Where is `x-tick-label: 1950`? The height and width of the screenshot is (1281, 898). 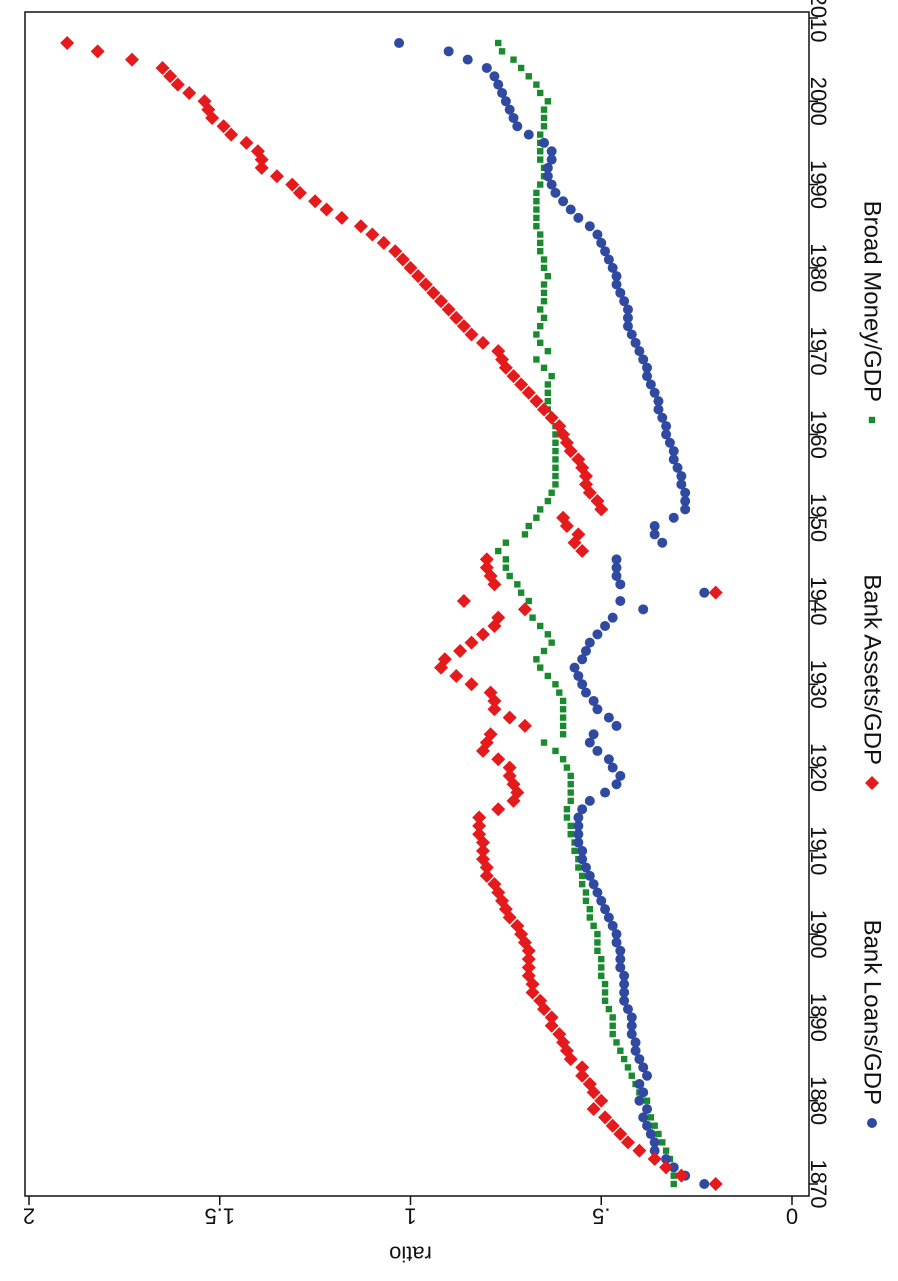
x-tick-label: 1950 is located at coordinates (818, 517).